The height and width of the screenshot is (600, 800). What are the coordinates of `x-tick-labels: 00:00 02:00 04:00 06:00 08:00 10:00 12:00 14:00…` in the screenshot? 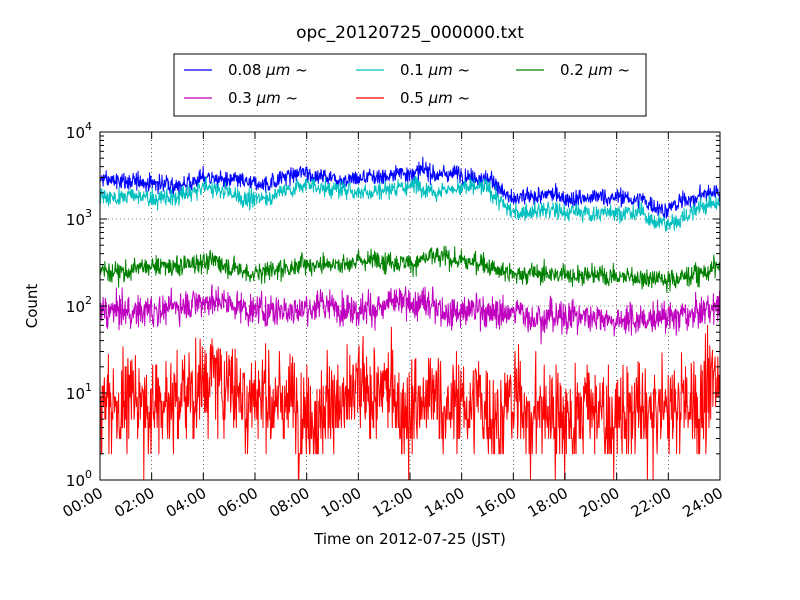 It's located at (393, 502).